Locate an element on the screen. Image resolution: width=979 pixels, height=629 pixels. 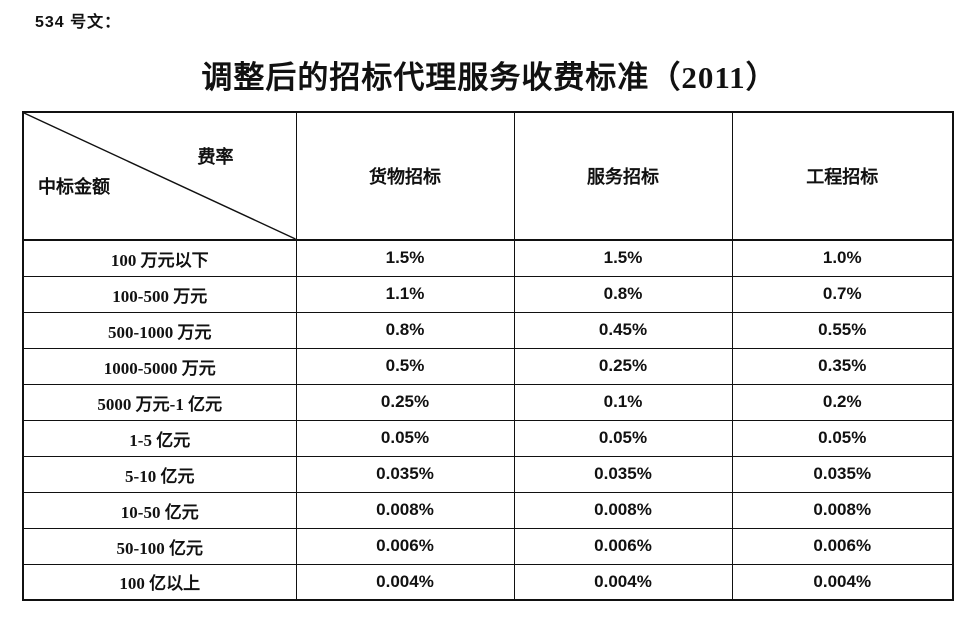
row-label: 100-500 万元 is located at coordinates (159, 294).